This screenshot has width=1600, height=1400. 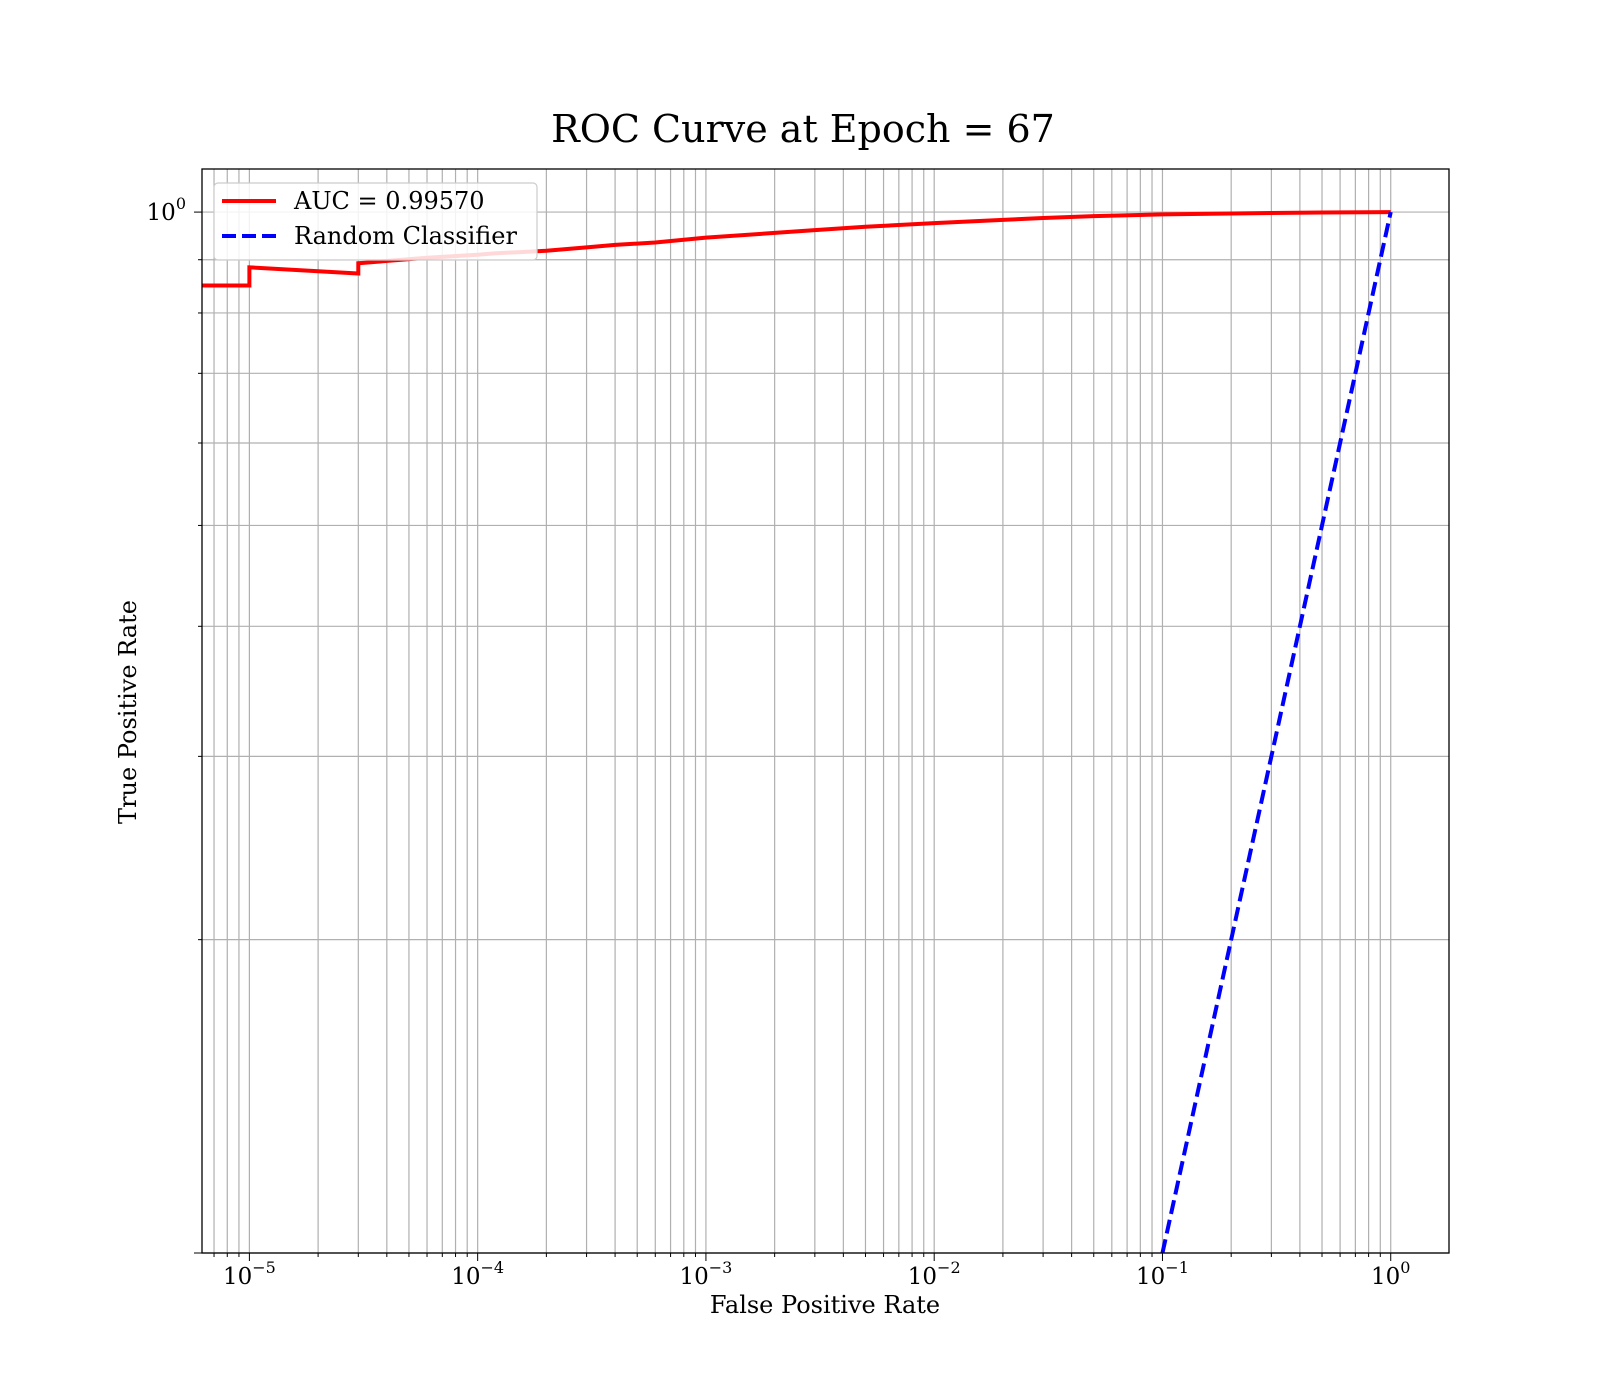 I want to click on x-tick-label: 10⁻⁴, so click(x=477, y=1274).